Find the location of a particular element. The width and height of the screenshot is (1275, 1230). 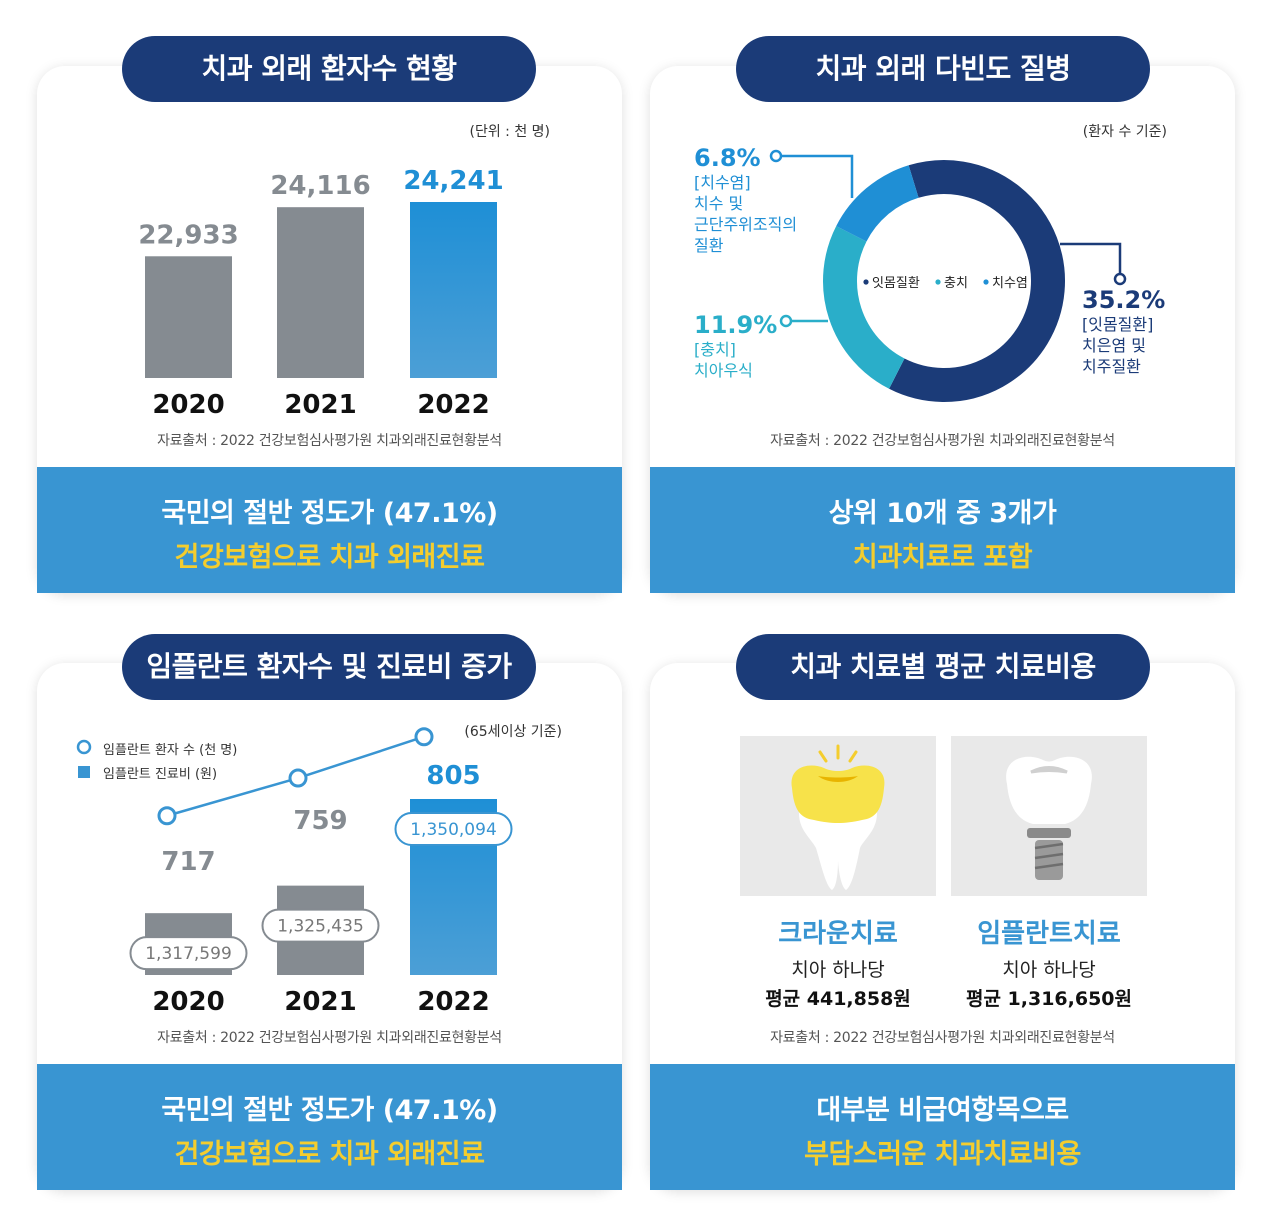

panel4-footer: 대부분 비급여항목으로 부담스러운 치과치료비용 is located at coordinates (942, 1127).